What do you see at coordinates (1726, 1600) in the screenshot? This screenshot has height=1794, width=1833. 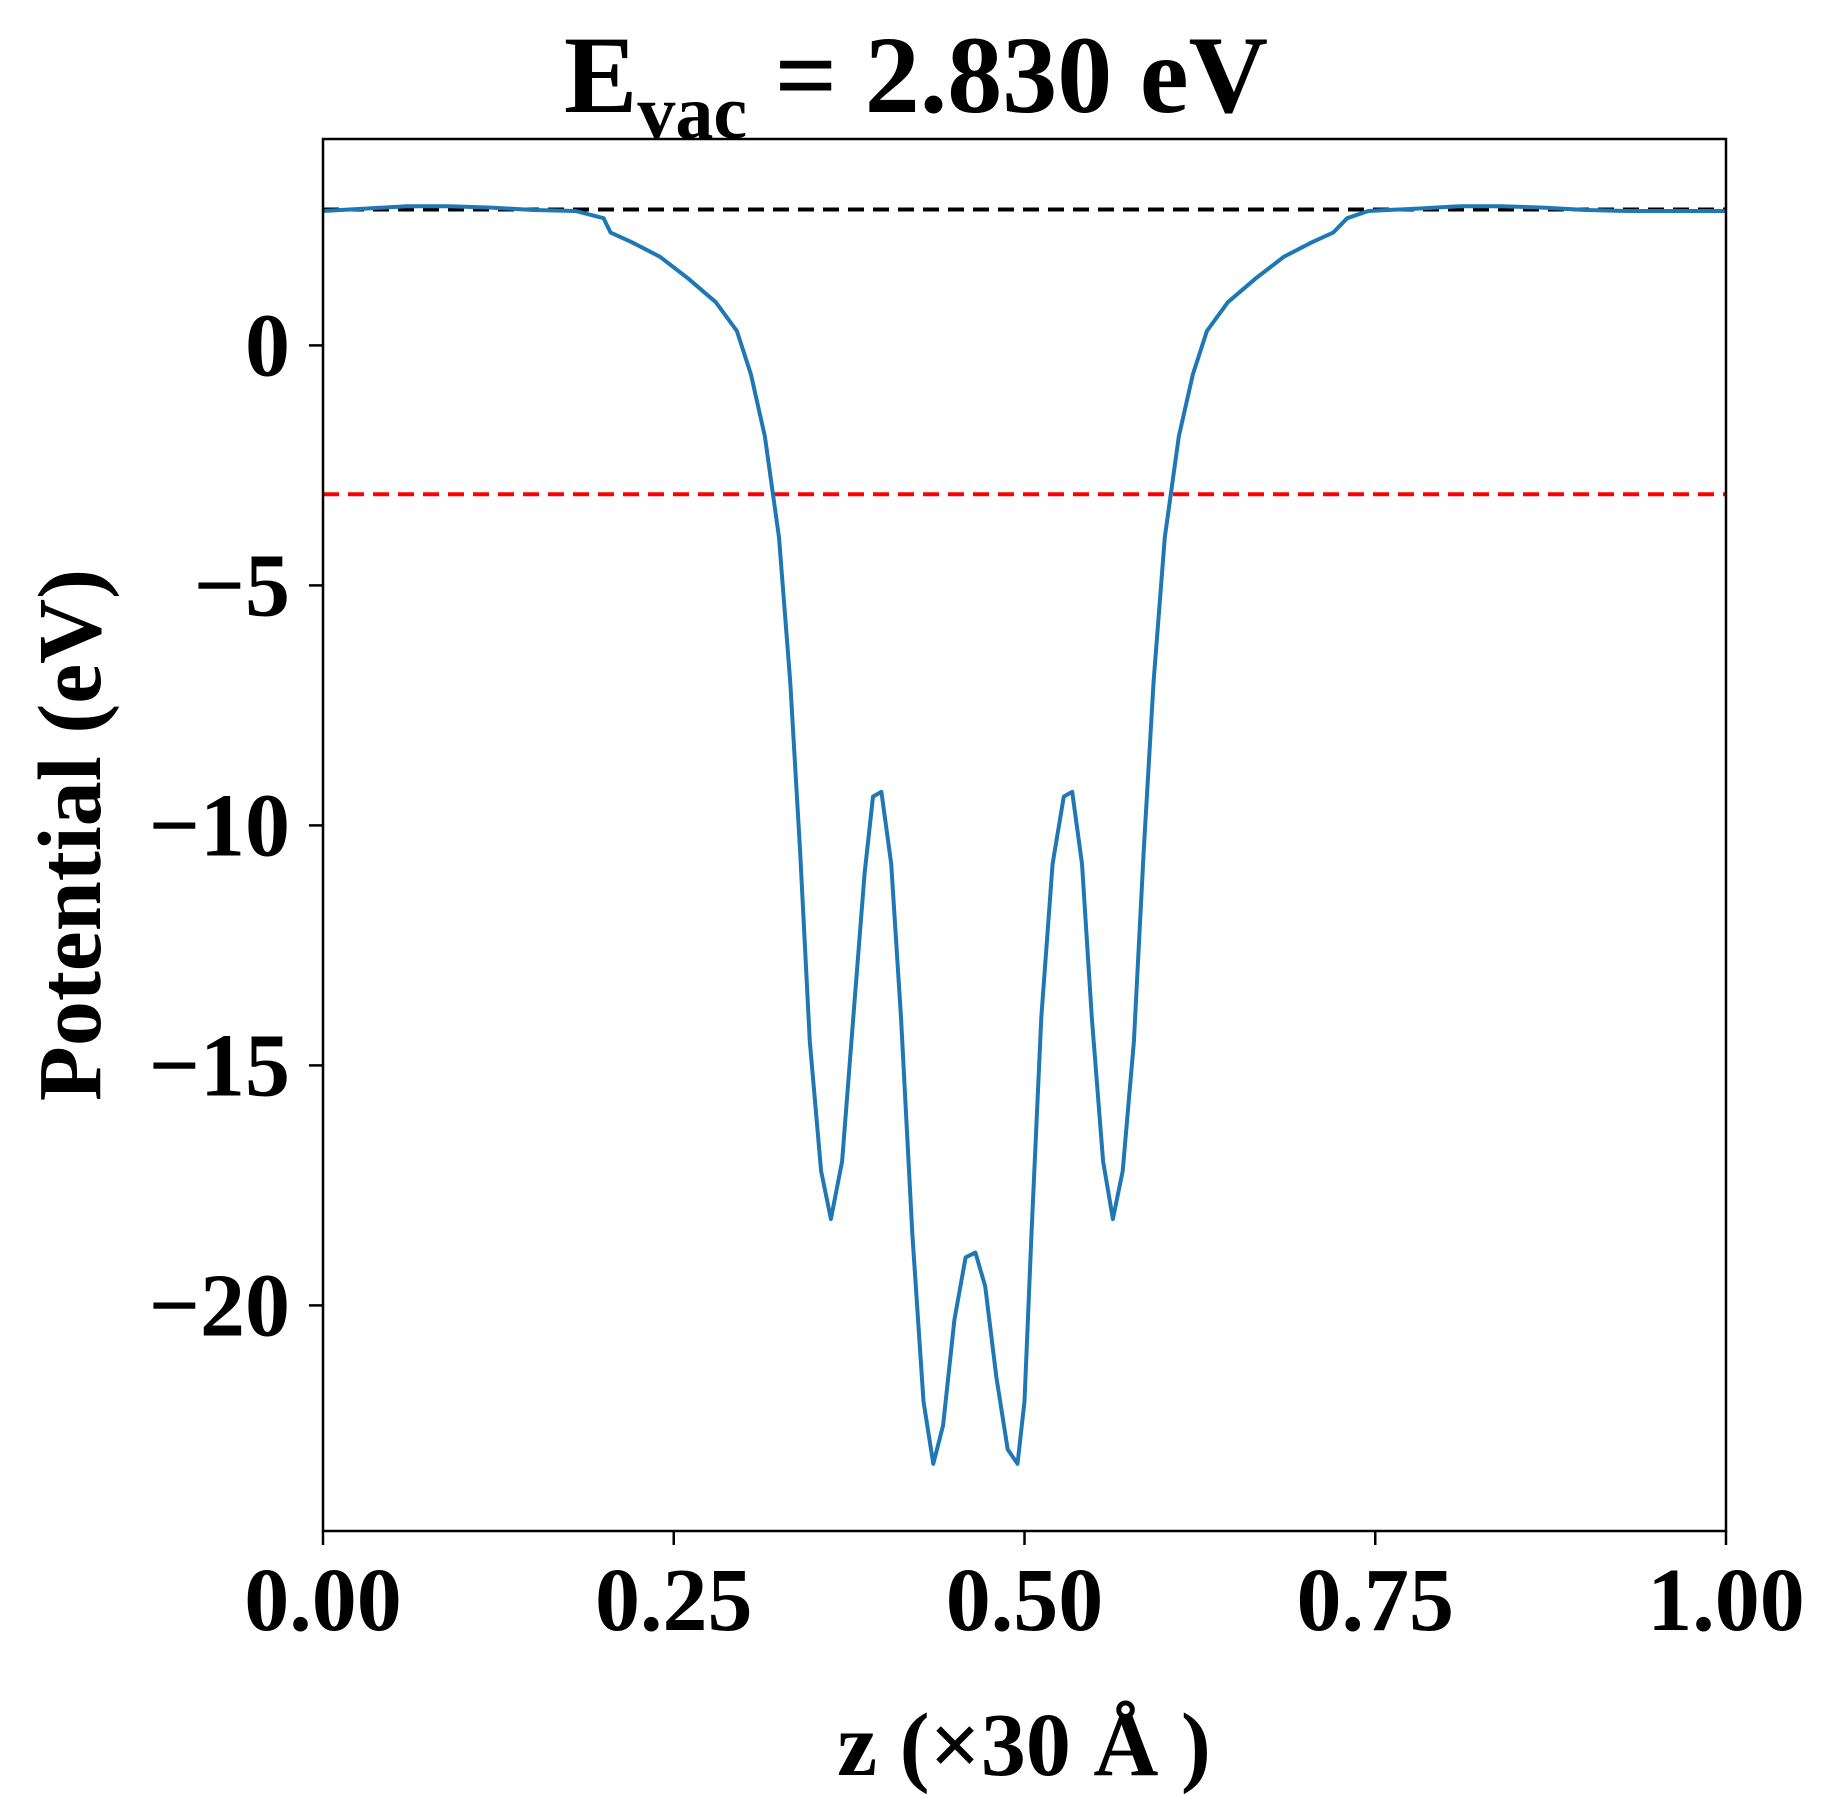 I see `x-tick-label: 1.00` at bounding box center [1726, 1600].